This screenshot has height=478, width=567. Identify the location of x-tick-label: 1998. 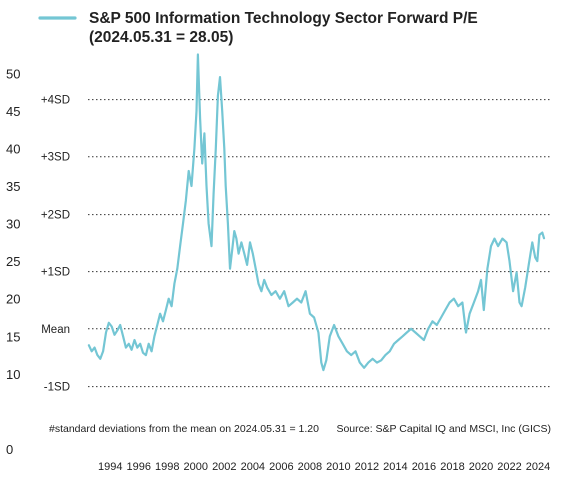
(167, 467).